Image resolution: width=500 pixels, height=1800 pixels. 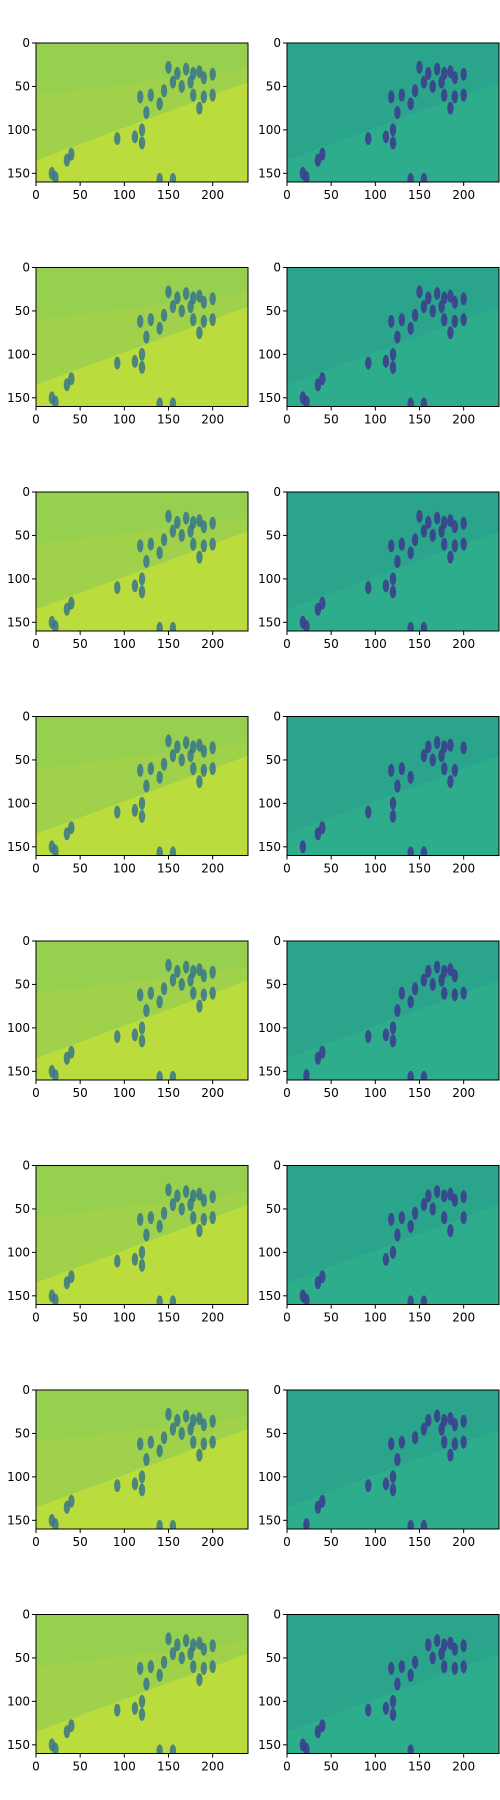 I want to click on sky-region, so click(x=142, y=742).